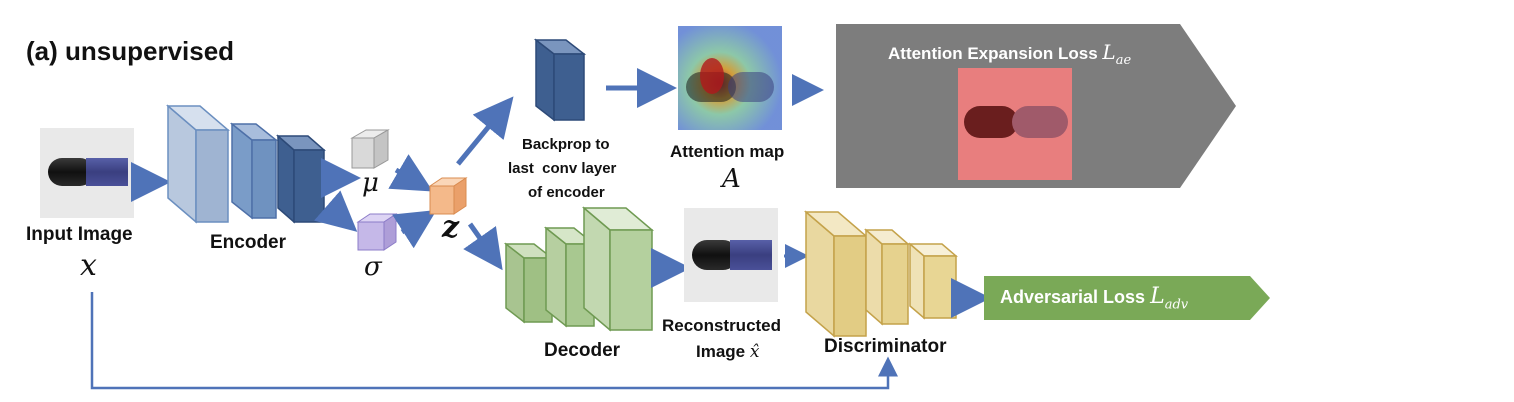  I want to click on backprop-line-1: Backprop to, so click(566, 144).